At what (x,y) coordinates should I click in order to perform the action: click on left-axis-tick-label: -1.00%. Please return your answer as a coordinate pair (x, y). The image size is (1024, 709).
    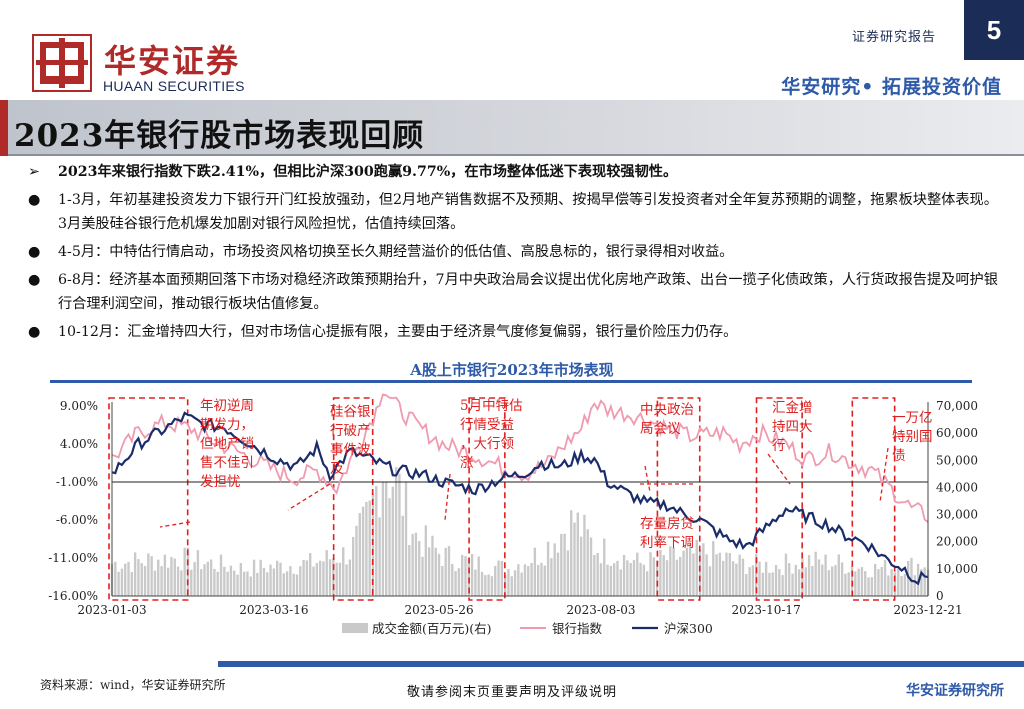
    Looking at the image, I should click on (77, 482).